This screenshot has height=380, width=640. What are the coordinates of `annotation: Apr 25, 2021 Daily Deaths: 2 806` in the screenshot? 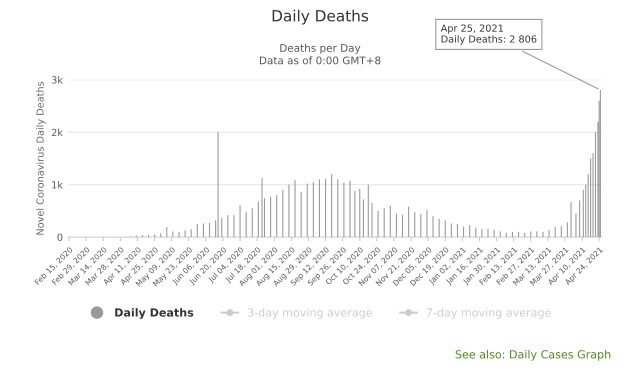 It's located at (488, 34).